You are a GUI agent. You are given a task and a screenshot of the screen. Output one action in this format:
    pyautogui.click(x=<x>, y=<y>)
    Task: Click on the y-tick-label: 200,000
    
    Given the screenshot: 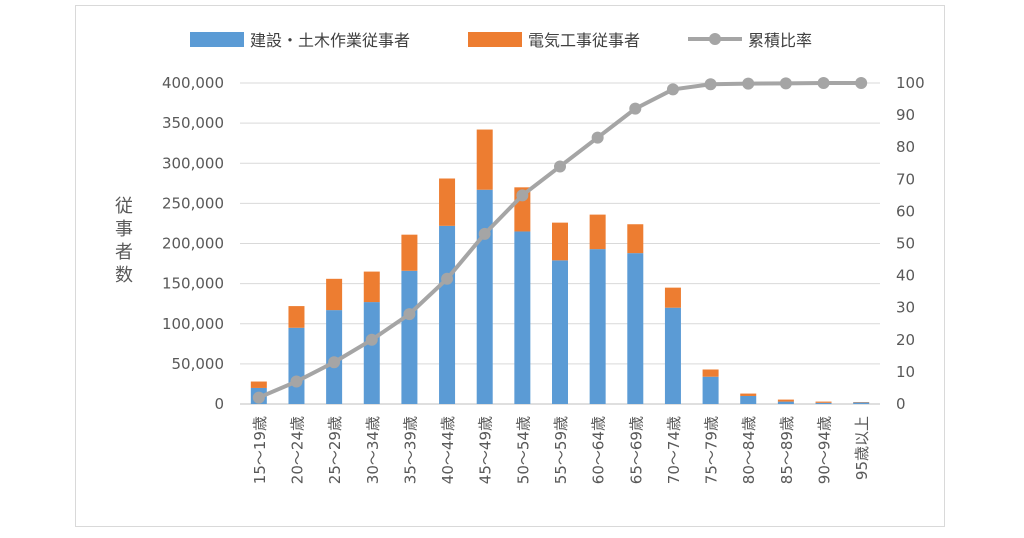 What is the action you would take?
    pyautogui.click(x=193, y=244)
    